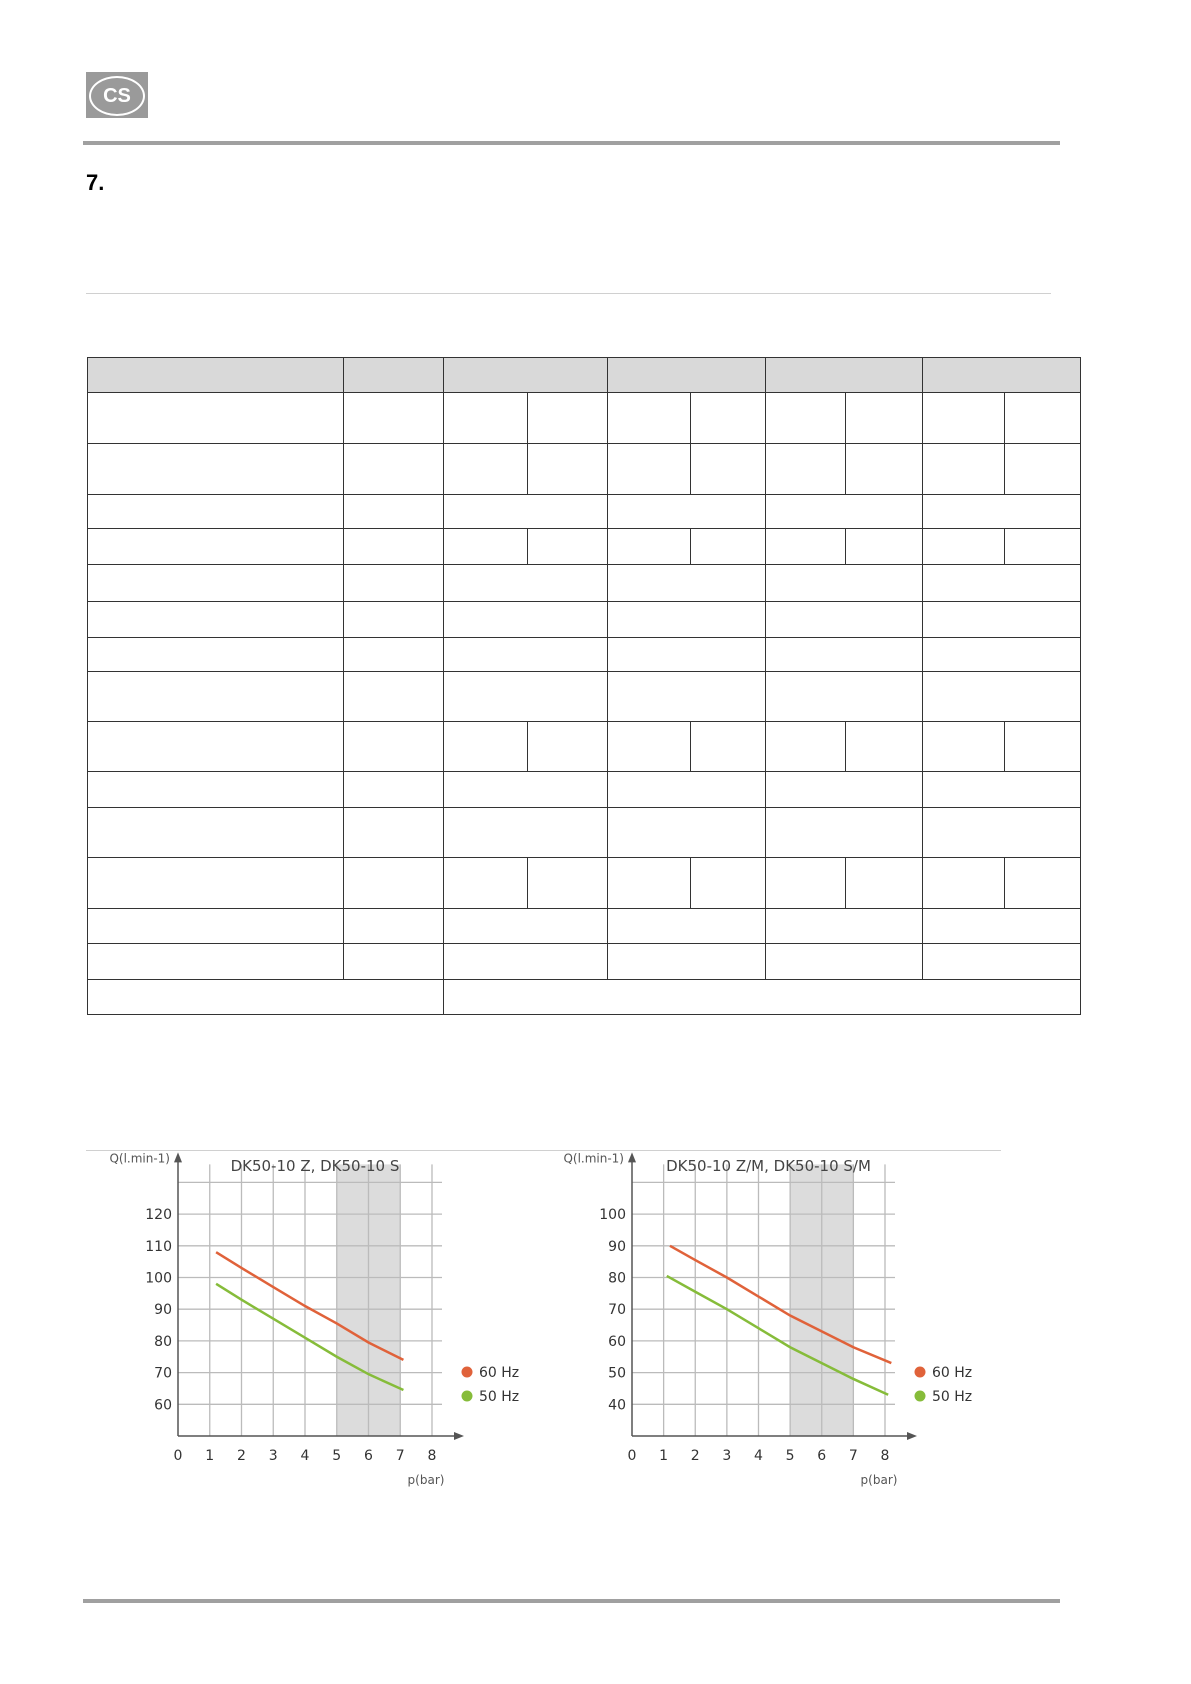 Image resolution: width=1191 pixels, height=1684 pixels. I want to click on section-number: 7., so click(95, 182).